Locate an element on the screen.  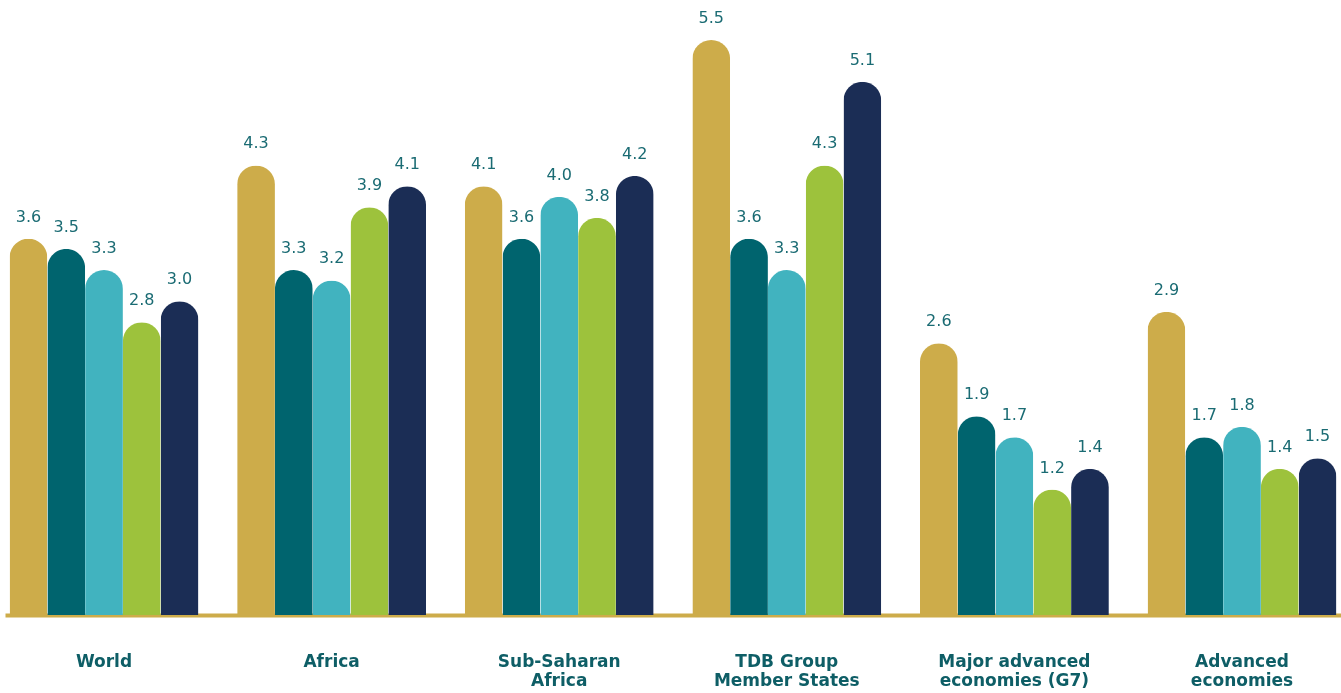
x-tick-label: Advanced economies is located at coordinates (1242, 670).